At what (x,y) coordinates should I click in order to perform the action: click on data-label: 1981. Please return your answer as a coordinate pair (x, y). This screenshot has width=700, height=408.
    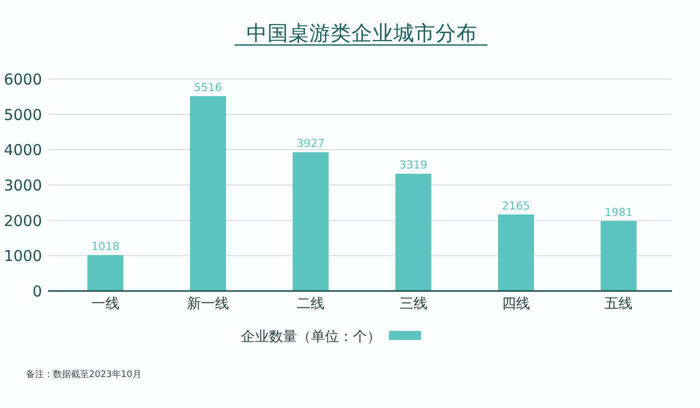
    Looking at the image, I should click on (618, 212).